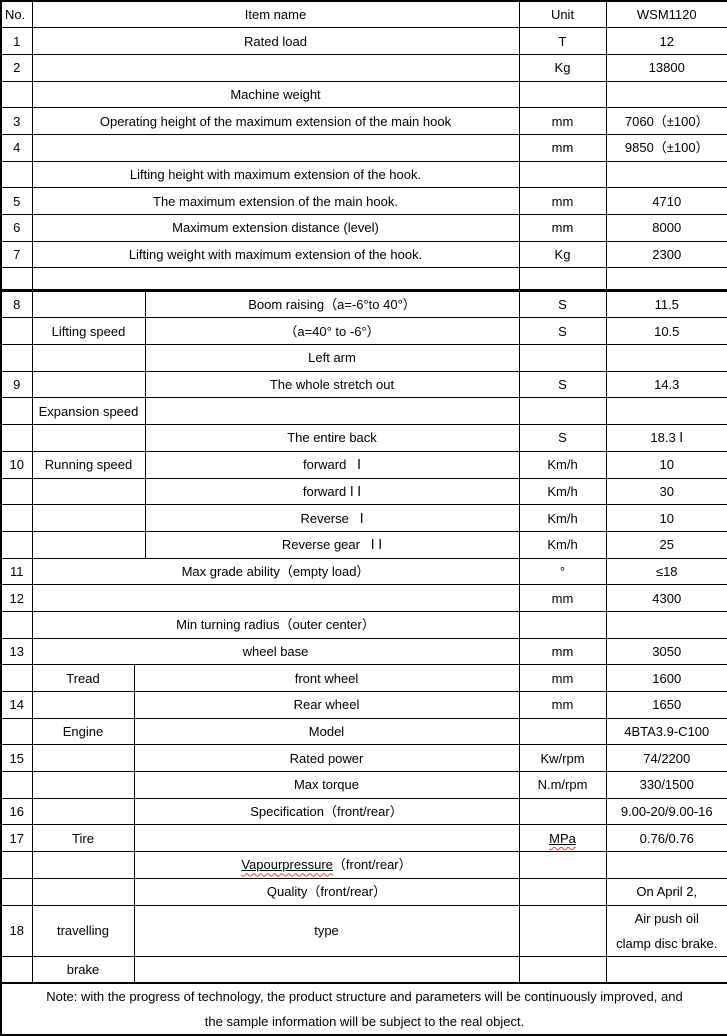  I want to click on sub-label-cell: travelling, so click(83, 930).